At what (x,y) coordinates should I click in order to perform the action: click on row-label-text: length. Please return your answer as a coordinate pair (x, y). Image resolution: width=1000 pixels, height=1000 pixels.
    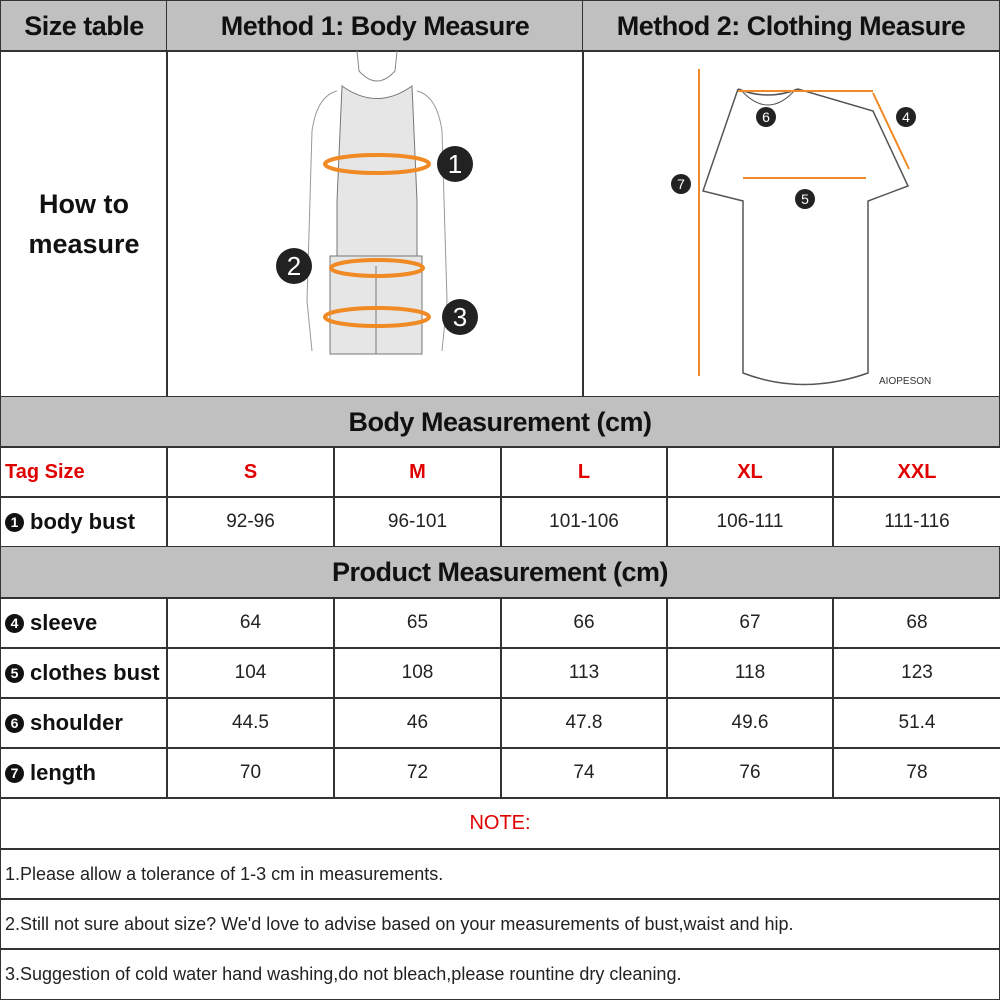
    Looking at the image, I should click on (63, 772).